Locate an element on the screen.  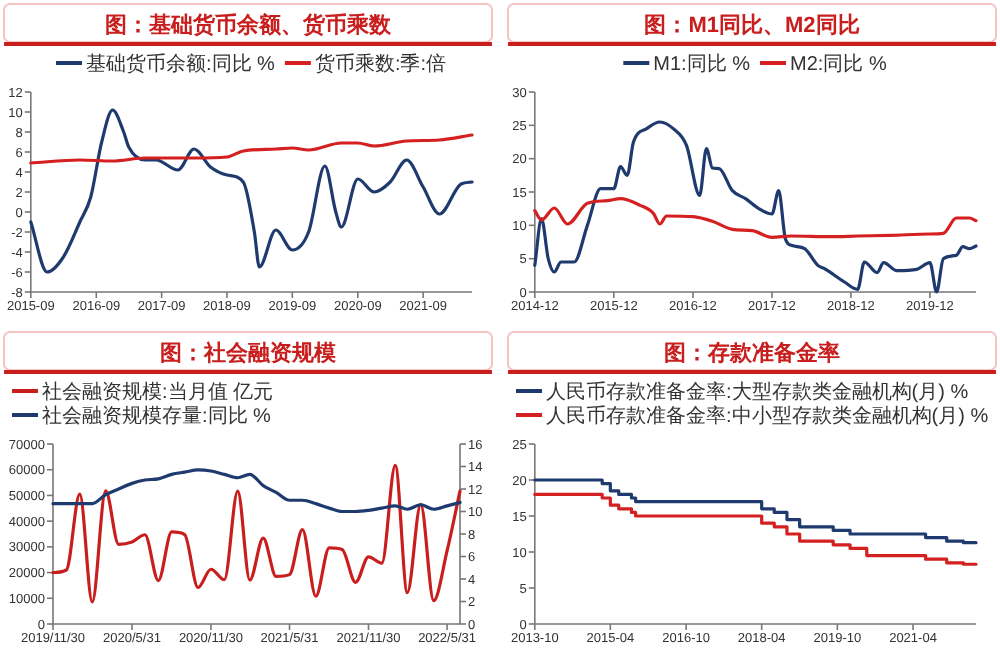
chart-title: 图：基础货币余额、货币乘数 is located at coordinates (249, 25).